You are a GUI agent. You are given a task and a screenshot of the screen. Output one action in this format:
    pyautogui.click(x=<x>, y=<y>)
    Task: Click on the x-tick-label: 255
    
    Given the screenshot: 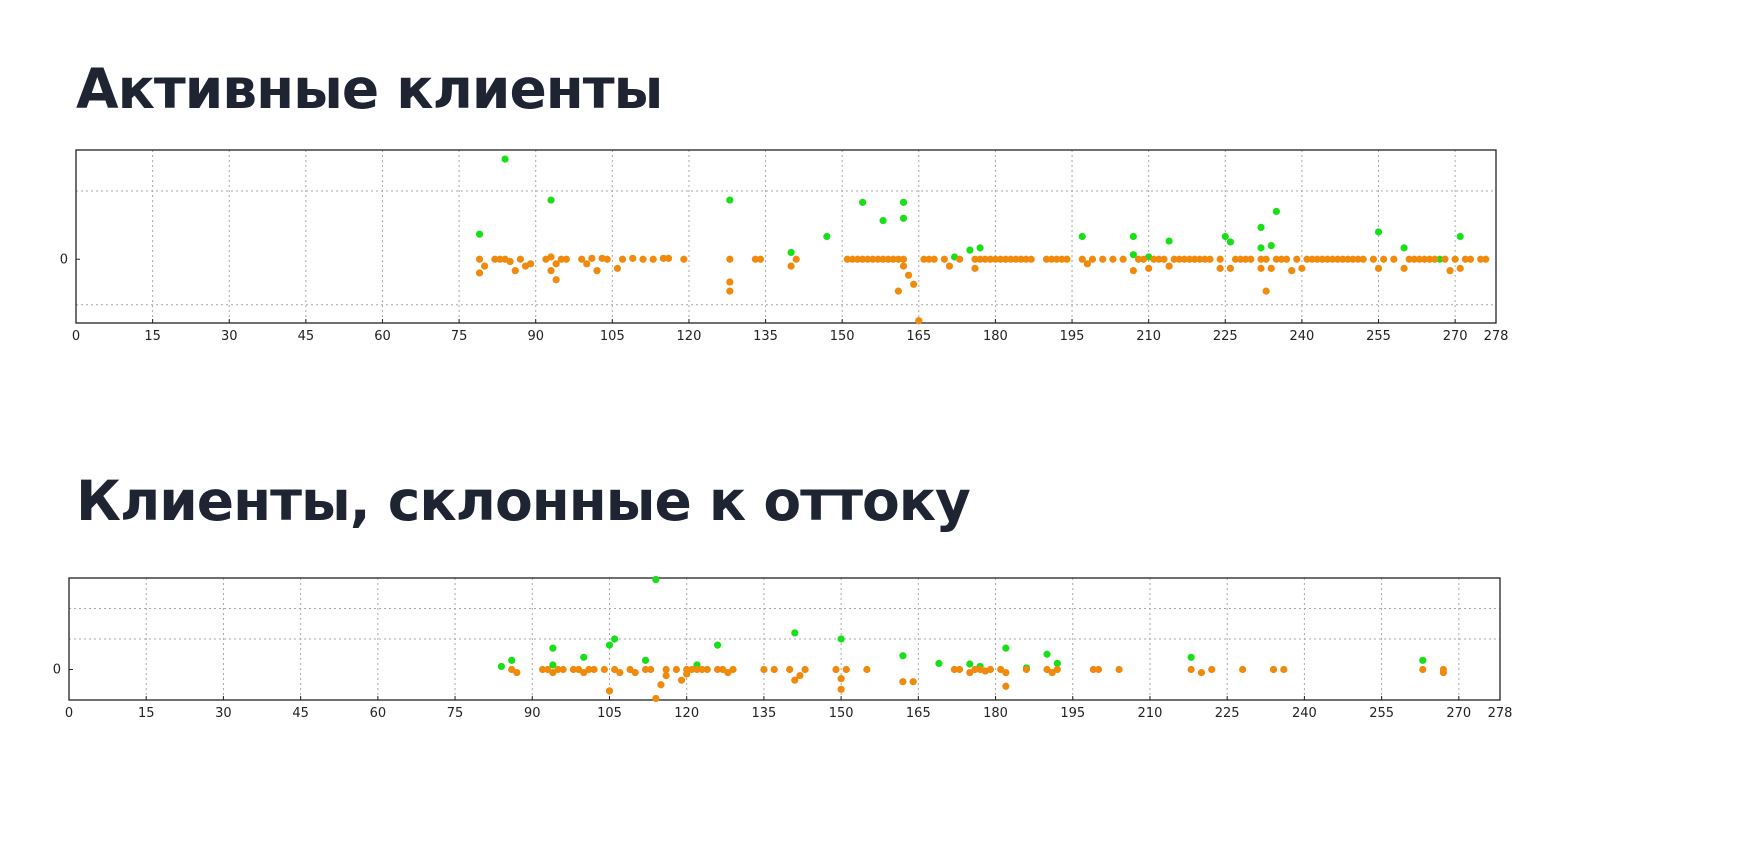 What is the action you would take?
    pyautogui.click(x=1378, y=336)
    